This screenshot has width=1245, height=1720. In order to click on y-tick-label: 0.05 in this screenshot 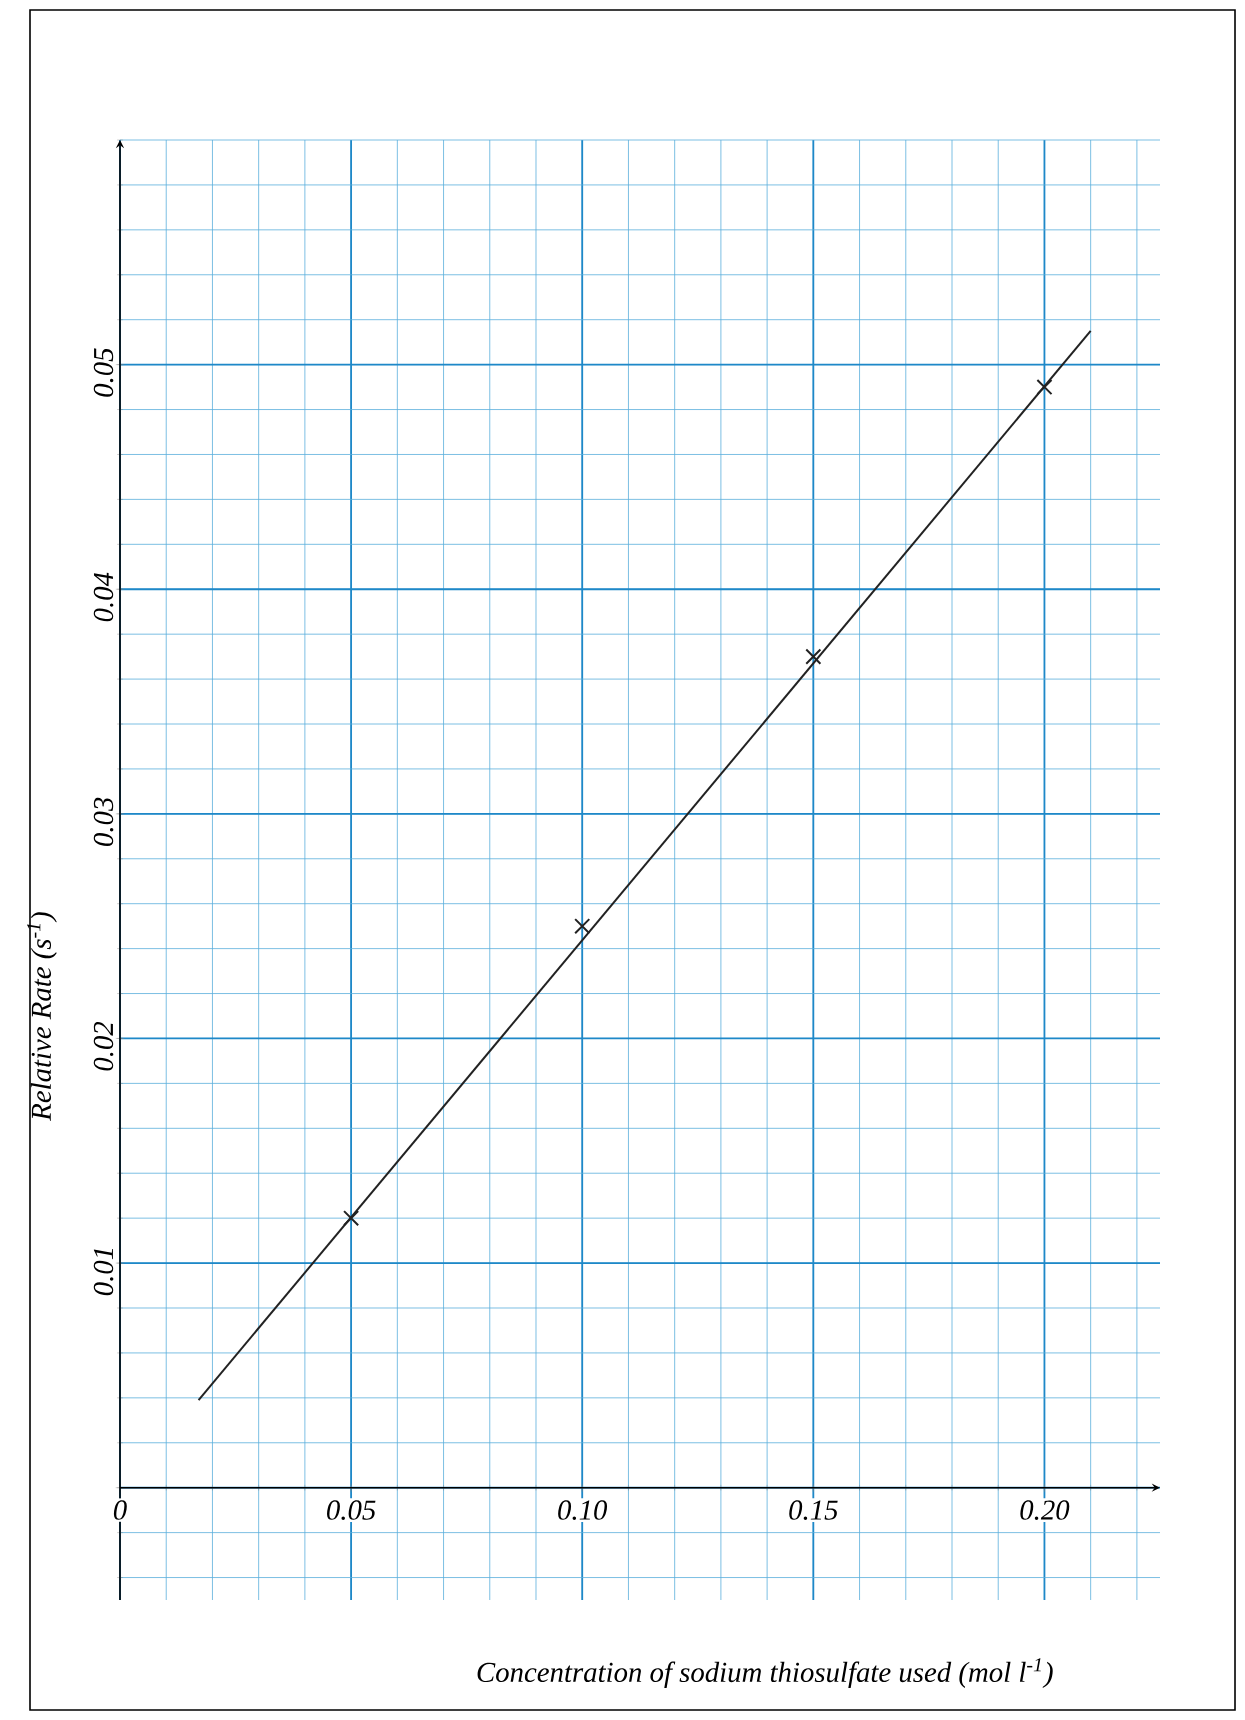, I will do `click(103, 372)`.